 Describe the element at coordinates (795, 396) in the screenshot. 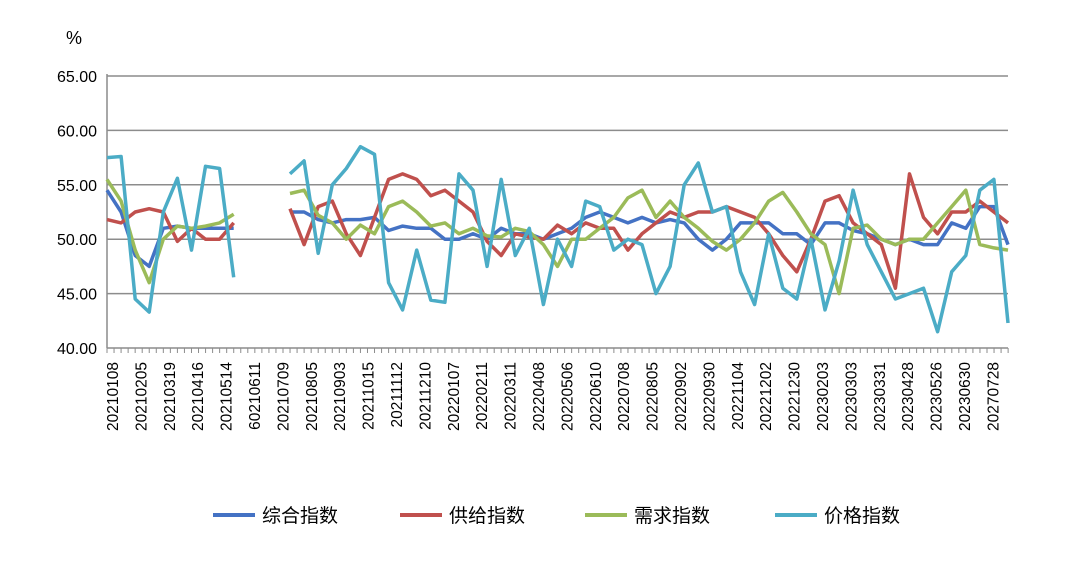

I see `x-tick-label: 20221230` at that location.